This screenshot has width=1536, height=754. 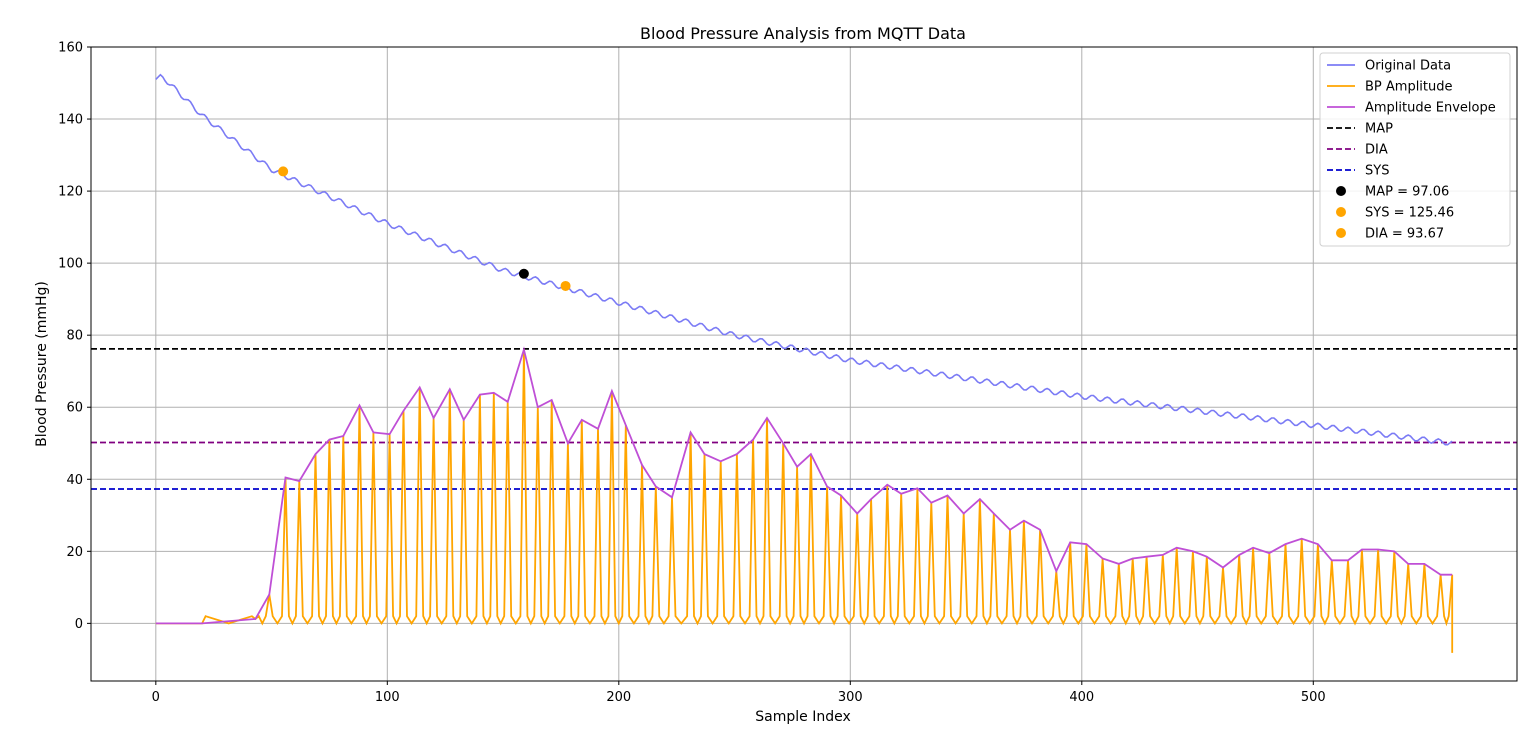 What do you see at coordinates (42, 364) in the screenshot?
I see `y-axis-label: Blood Pressure (mmHg)` at bounding box center [42, 364].